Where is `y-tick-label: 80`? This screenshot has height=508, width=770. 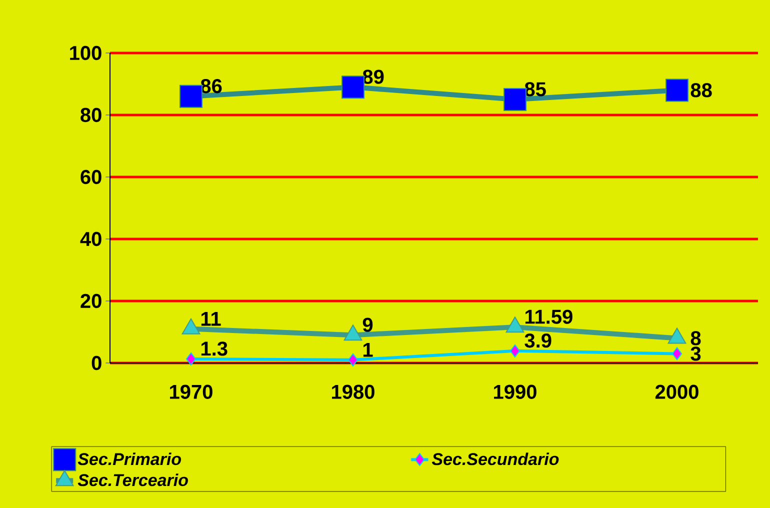
y-tick-label: 80 is located at coordinates (91, 115).